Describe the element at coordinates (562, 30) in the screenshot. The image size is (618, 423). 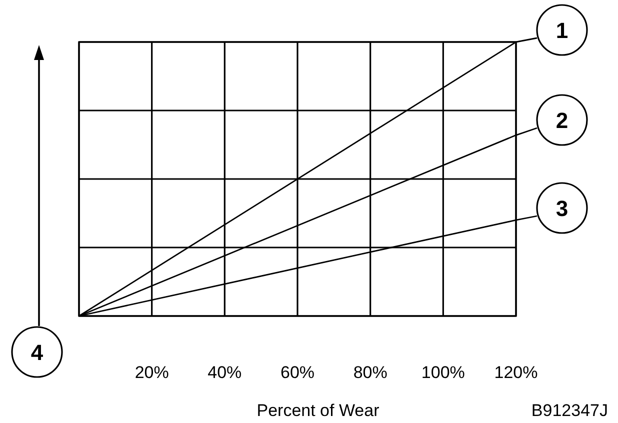
I see `legend-label: 1` at that location.